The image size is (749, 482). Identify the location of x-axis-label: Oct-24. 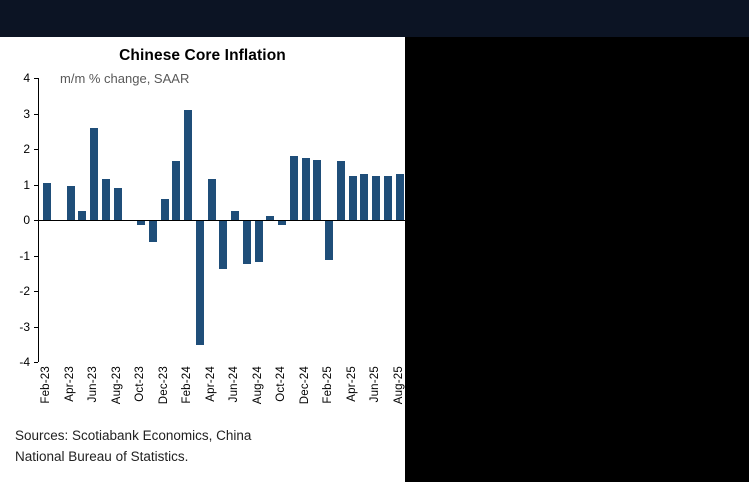
(281, 384).